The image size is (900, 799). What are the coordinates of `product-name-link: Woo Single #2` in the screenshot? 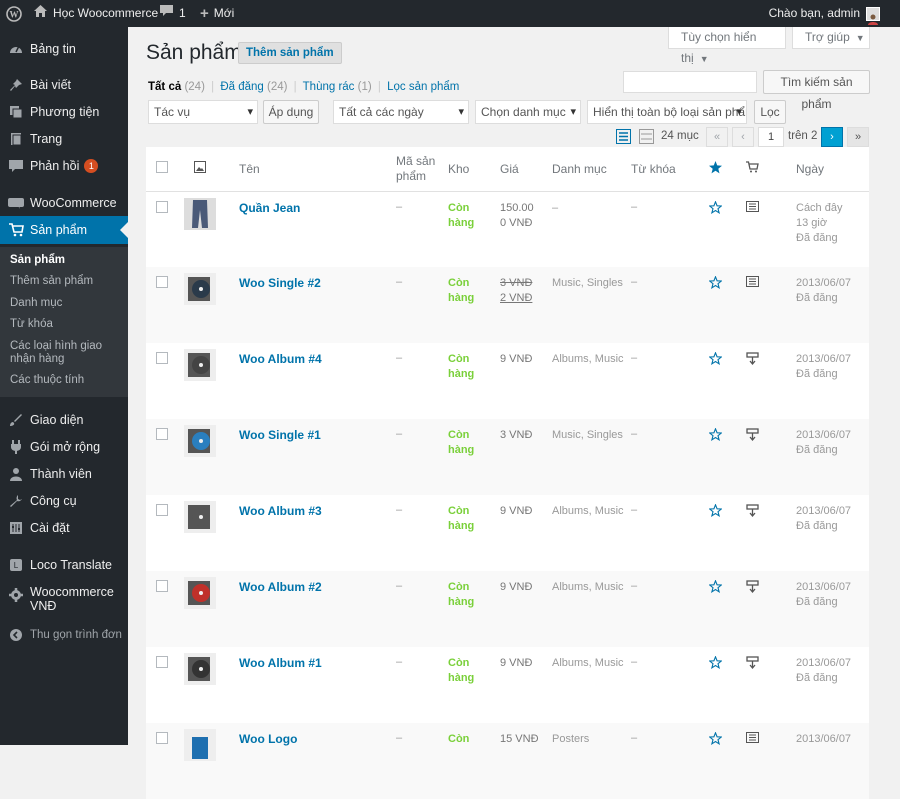 It's located at (280, 283).